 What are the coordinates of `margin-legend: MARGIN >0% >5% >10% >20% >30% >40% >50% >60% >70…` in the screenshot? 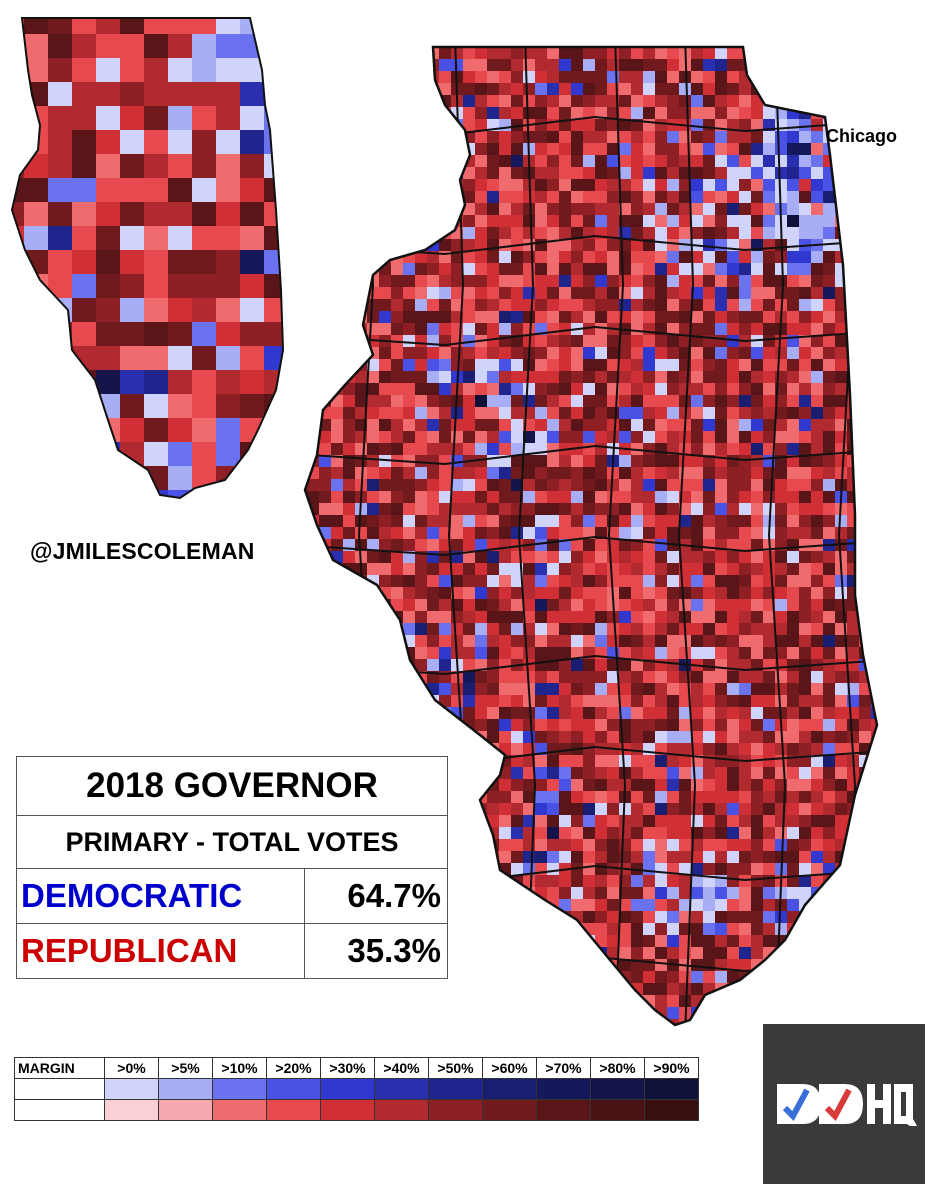 It's located at (356, 1089).